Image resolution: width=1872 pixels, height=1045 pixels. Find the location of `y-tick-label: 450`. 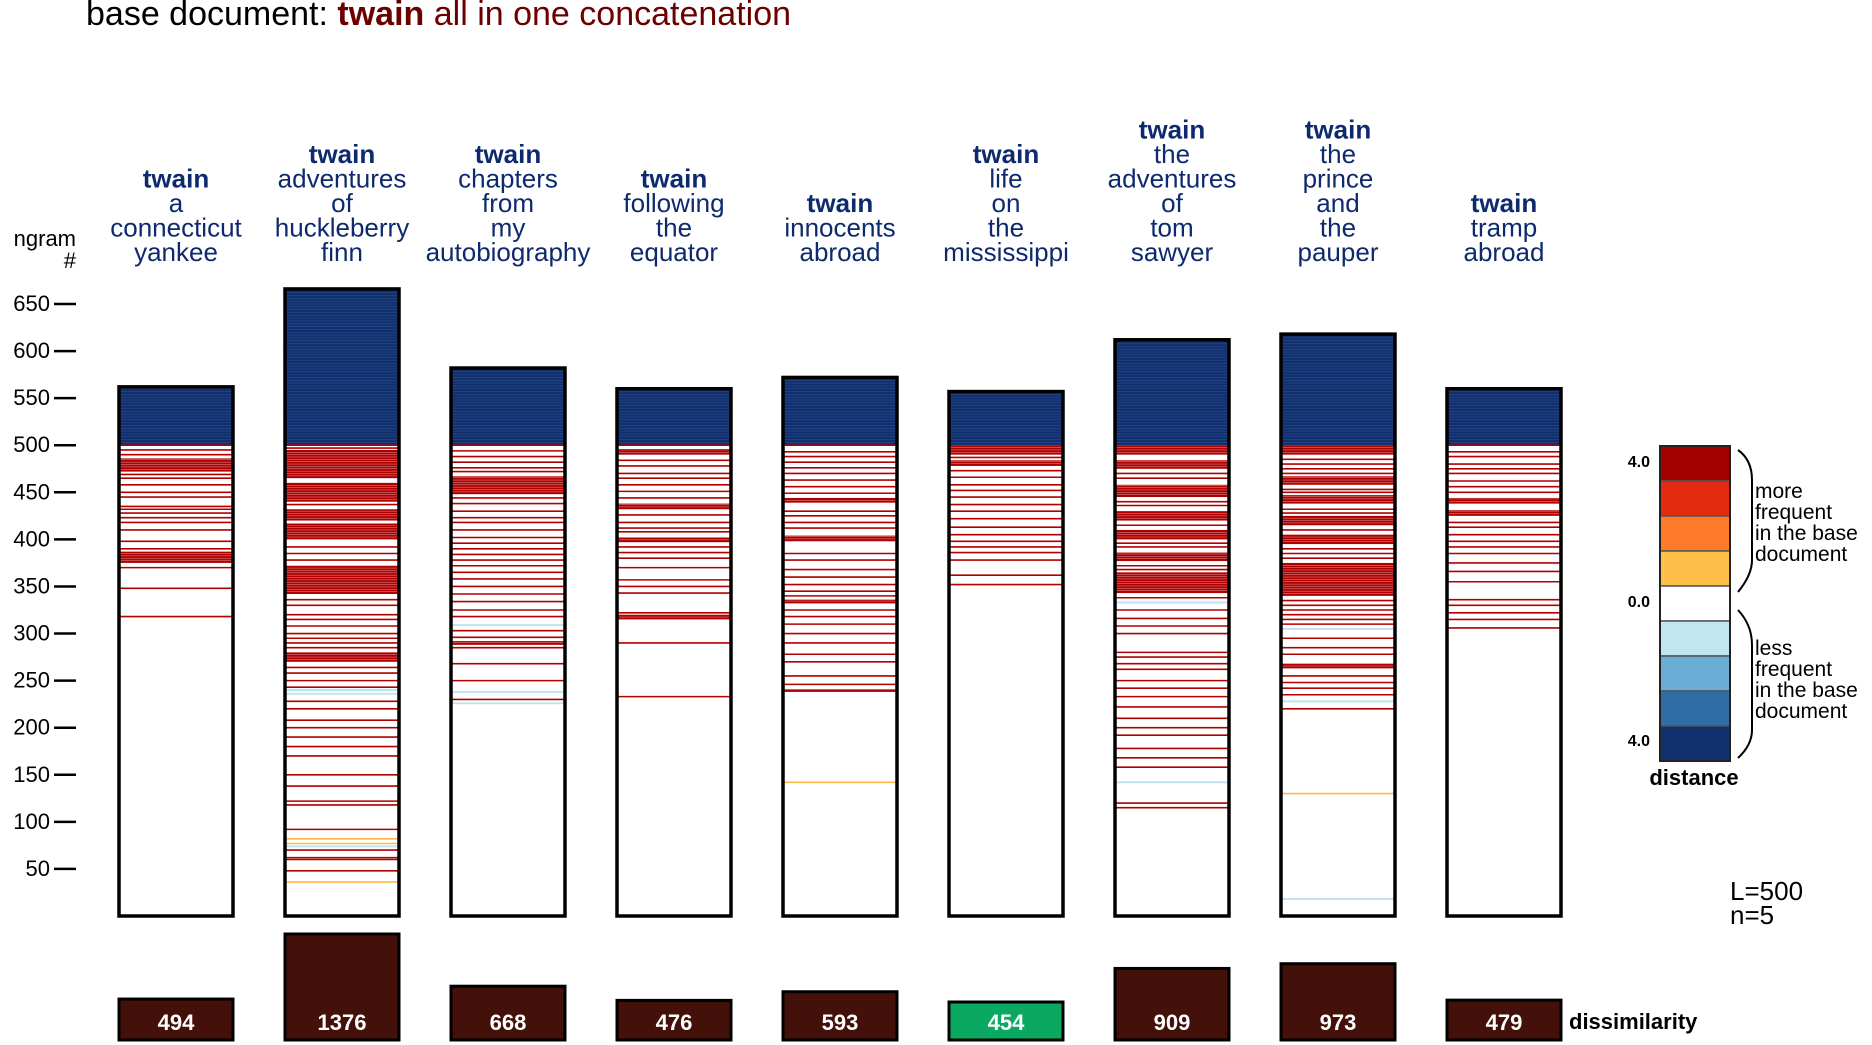

y-tick-label: 450 is located at coordinates (31, 491).